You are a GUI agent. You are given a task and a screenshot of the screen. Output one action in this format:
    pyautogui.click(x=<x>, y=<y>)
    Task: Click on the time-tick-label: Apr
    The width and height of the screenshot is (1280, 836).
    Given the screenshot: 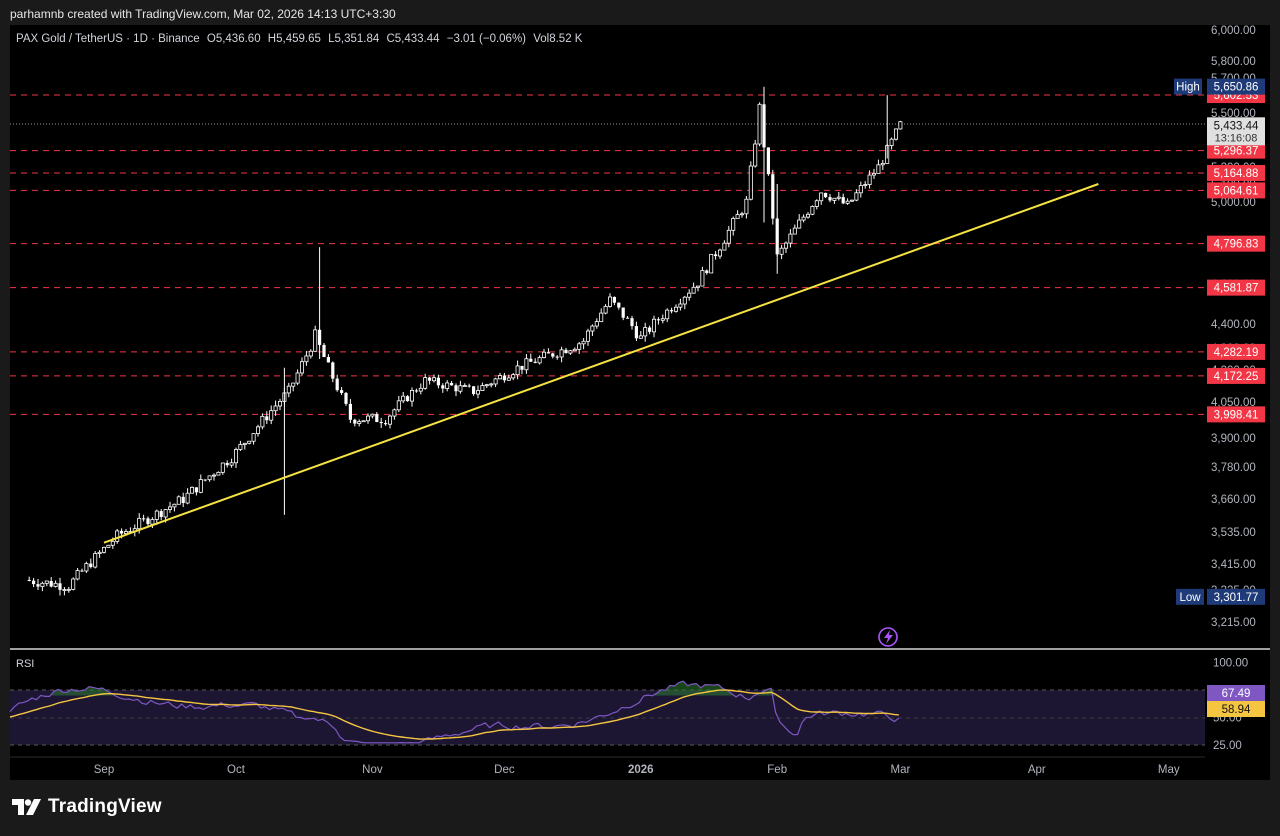 What is the action you would take?
    pyautogui.click(x=1037, y=770)
    